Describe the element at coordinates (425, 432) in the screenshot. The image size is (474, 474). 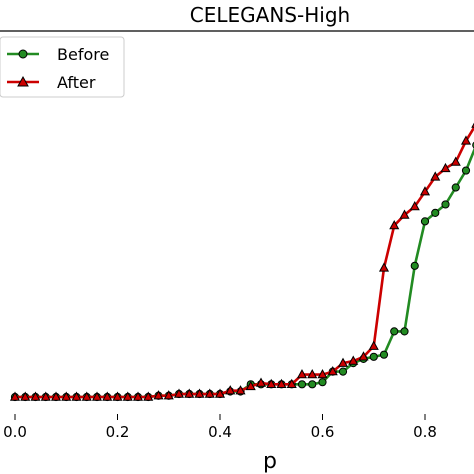
I see `x-tick-label: 0.8` at that location.